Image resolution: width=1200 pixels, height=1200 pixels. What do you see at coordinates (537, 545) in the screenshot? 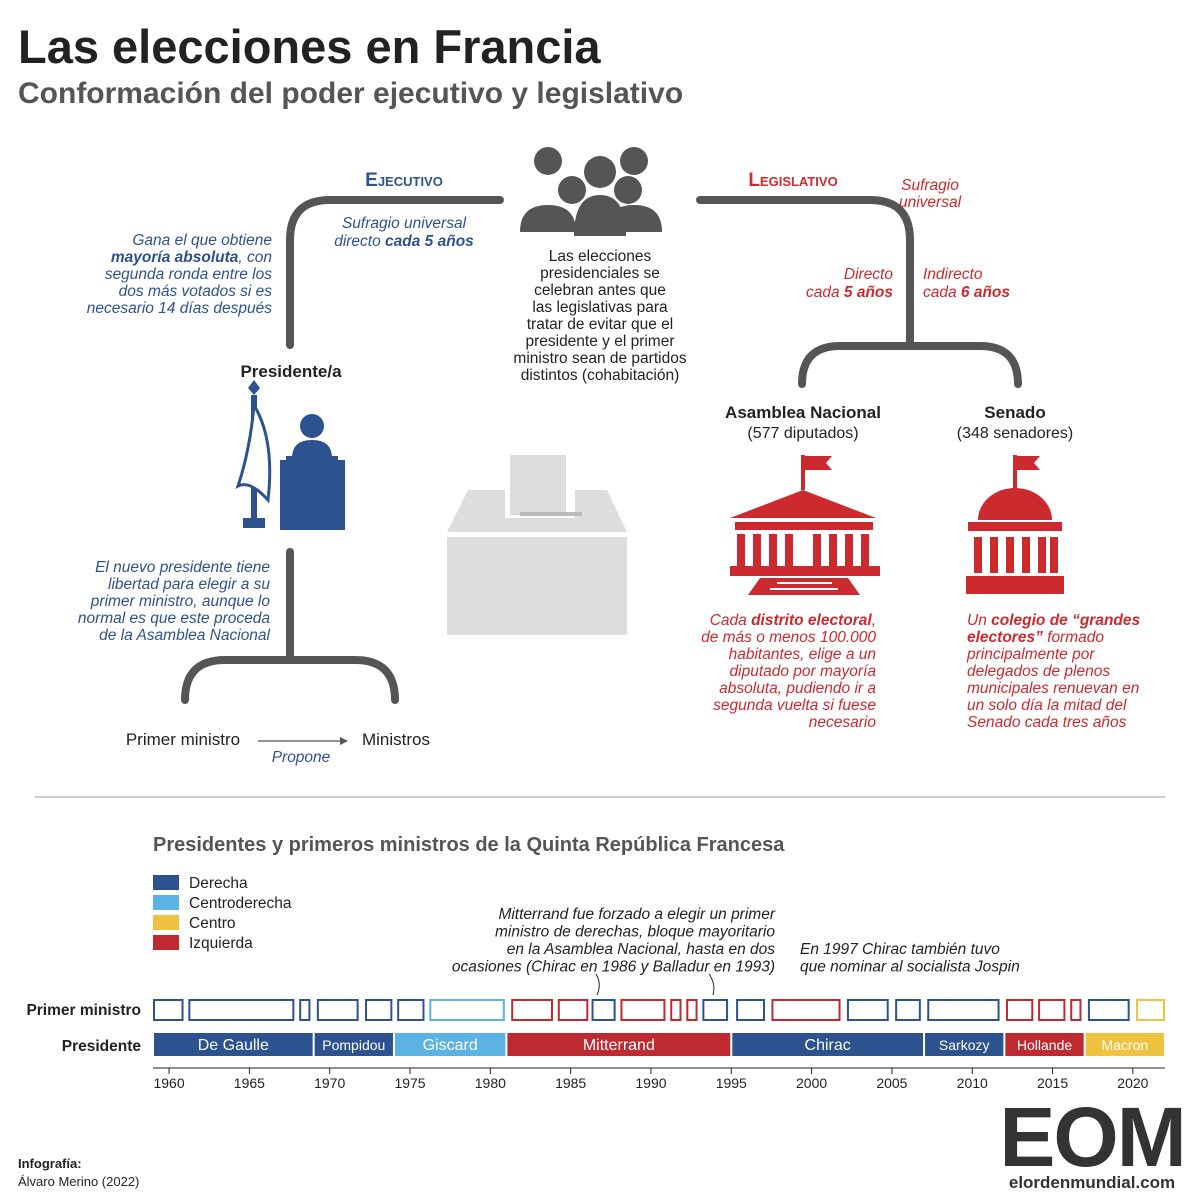
I see `ballot-box-icon` at bounding box center [537, 545].